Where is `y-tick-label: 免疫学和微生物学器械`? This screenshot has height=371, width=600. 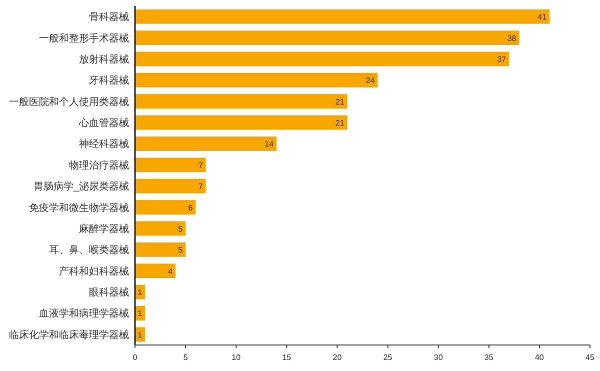 y-tick-label: 免疫学和微生物学器械 is located at coordinates (79, 208).